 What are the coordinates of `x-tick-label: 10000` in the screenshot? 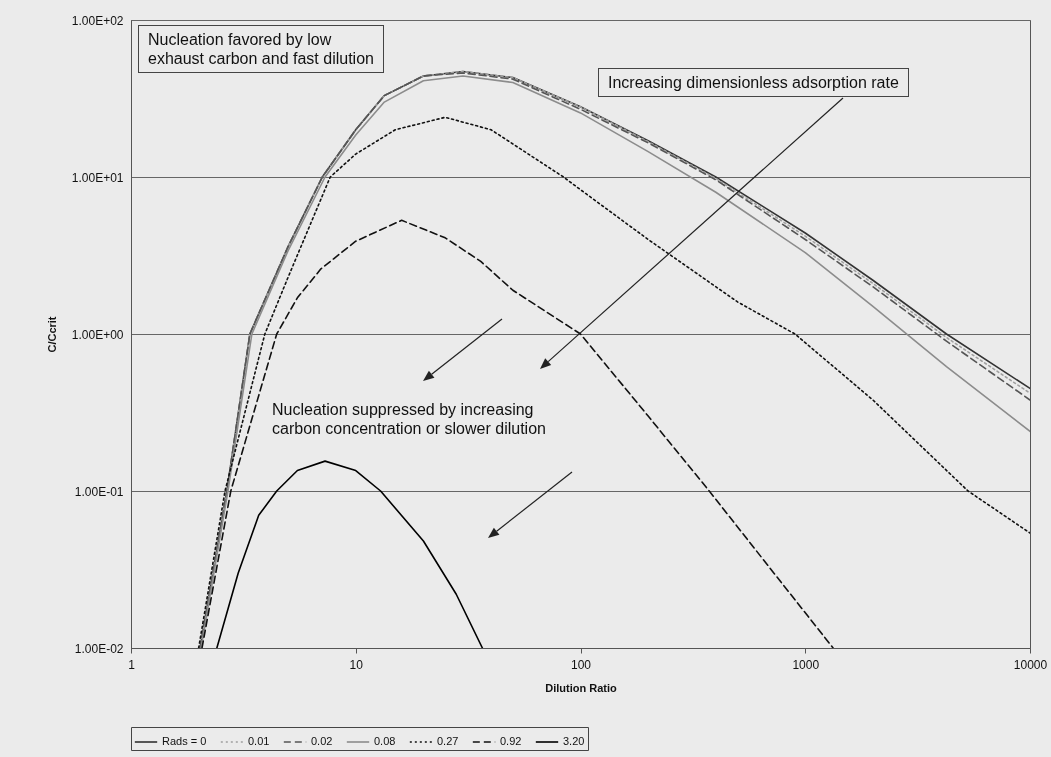 It's located at (1030, 664).